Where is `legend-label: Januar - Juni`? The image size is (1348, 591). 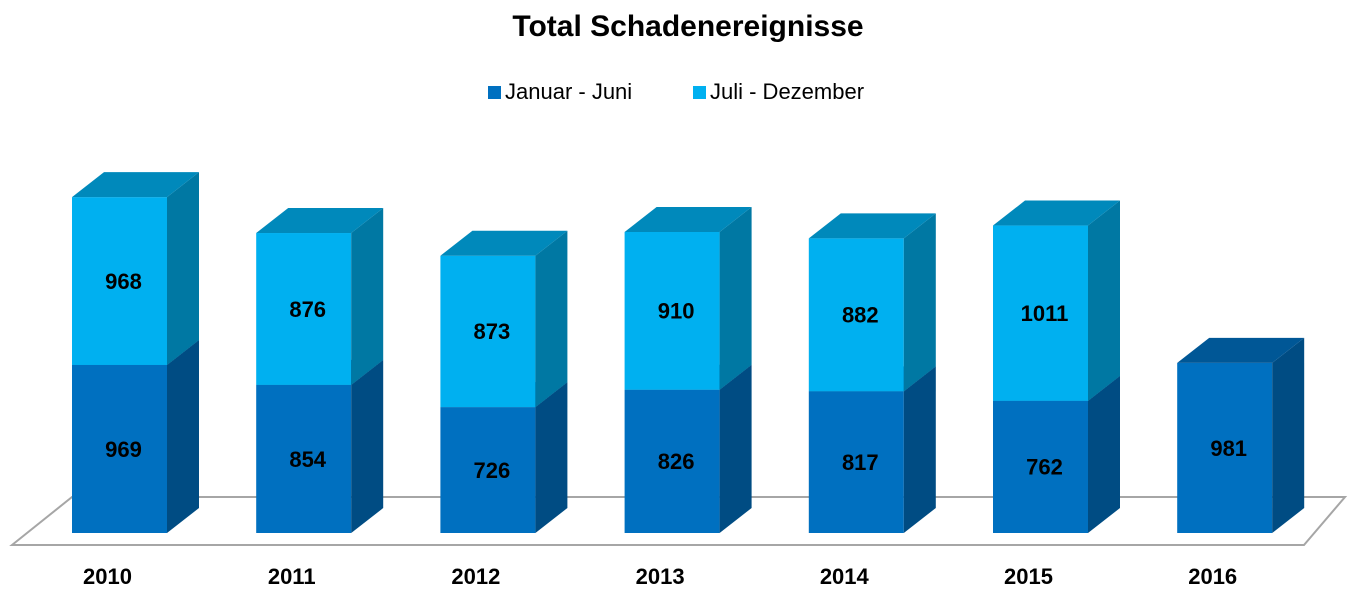
legend-label: Januar - Juni is located at coordinates (568, 91).